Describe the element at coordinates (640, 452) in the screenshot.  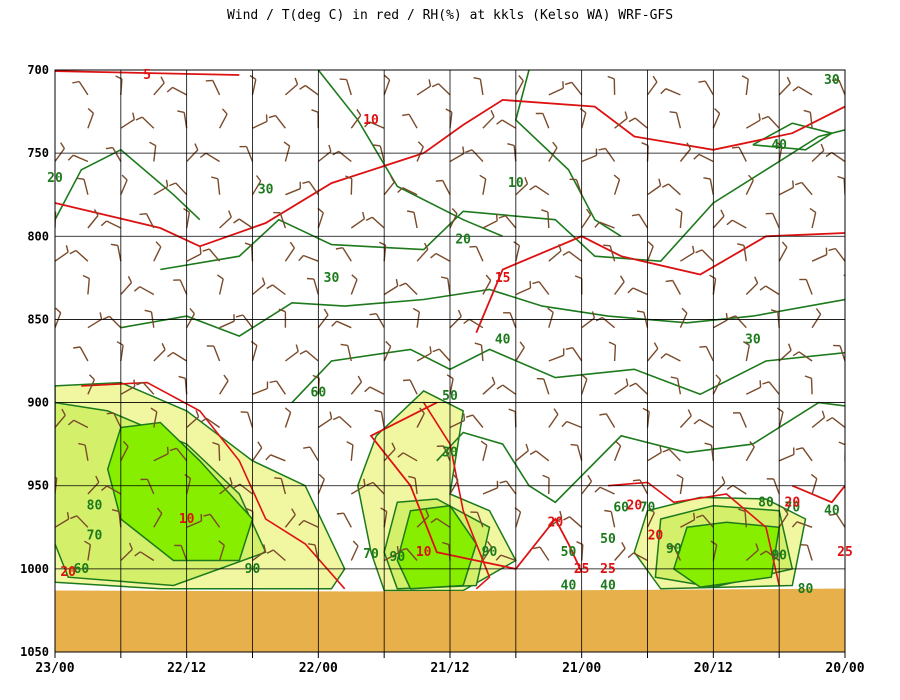
I see `rh-contour` at that location.